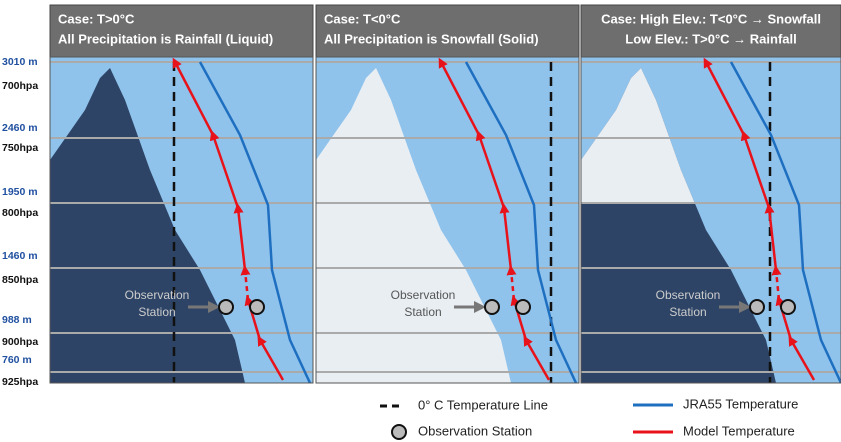  Describe the element at coordinates (710, 38) in the screenshot. I see `panel-header-text: Low Elev.: T>0°C → Rainfall` at that location.